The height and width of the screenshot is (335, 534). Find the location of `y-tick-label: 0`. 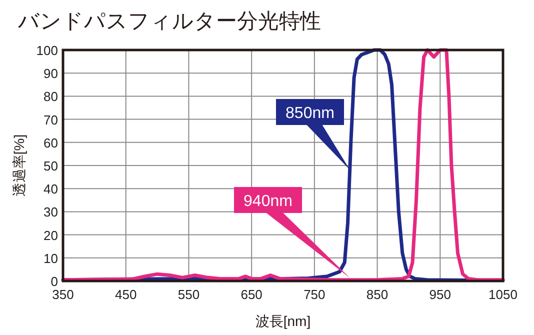

y-tick-label: 0 is located at coordinates (54, 281).